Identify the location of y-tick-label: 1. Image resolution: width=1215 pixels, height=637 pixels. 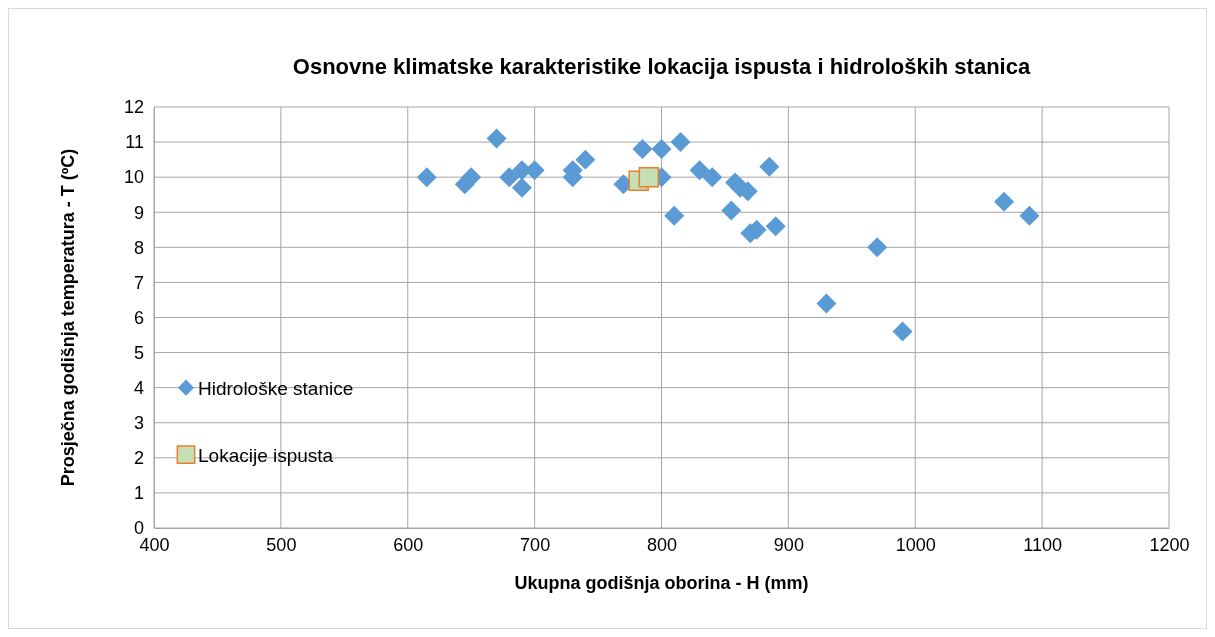
(138, 493).